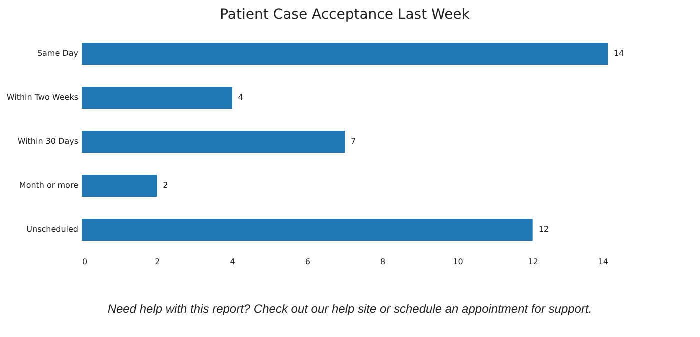 The width and height of the screenshot is (700, 337). Describe the element at coordinates (48, 141) in the screenshot. I see `y-tick-label: Within 30 Days` at that location.